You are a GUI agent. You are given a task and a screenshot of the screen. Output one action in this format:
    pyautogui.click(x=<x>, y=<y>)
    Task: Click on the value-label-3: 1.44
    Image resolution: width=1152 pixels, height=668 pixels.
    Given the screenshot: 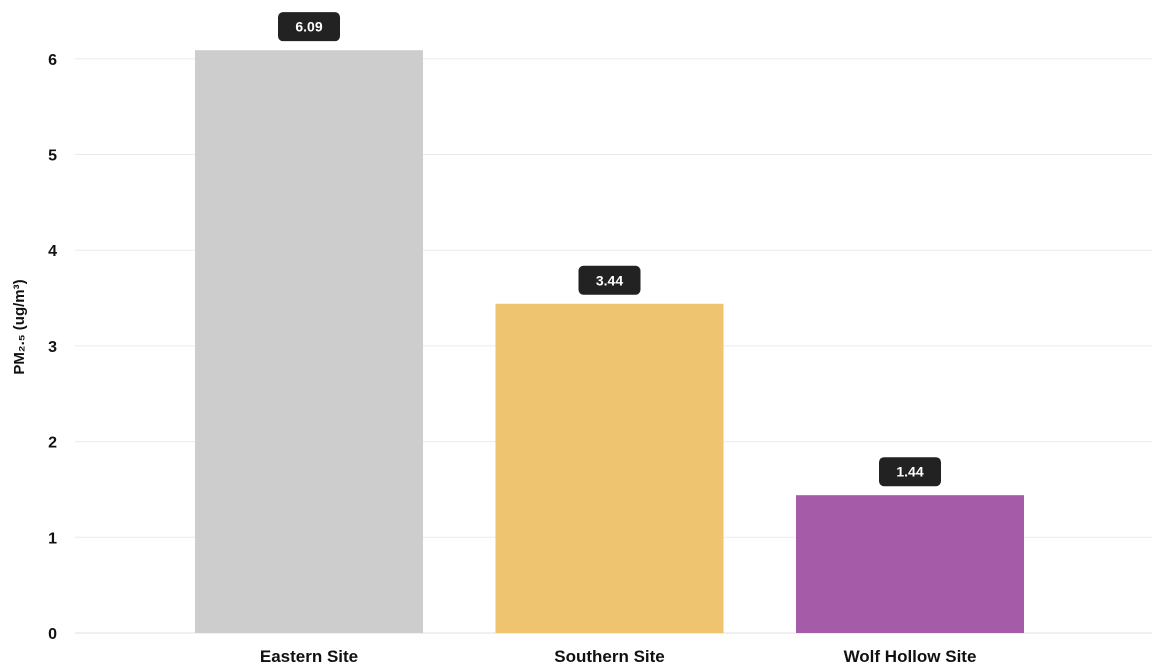 What is the action you would take?
    pyautogui.click(x=910, y=472)
    